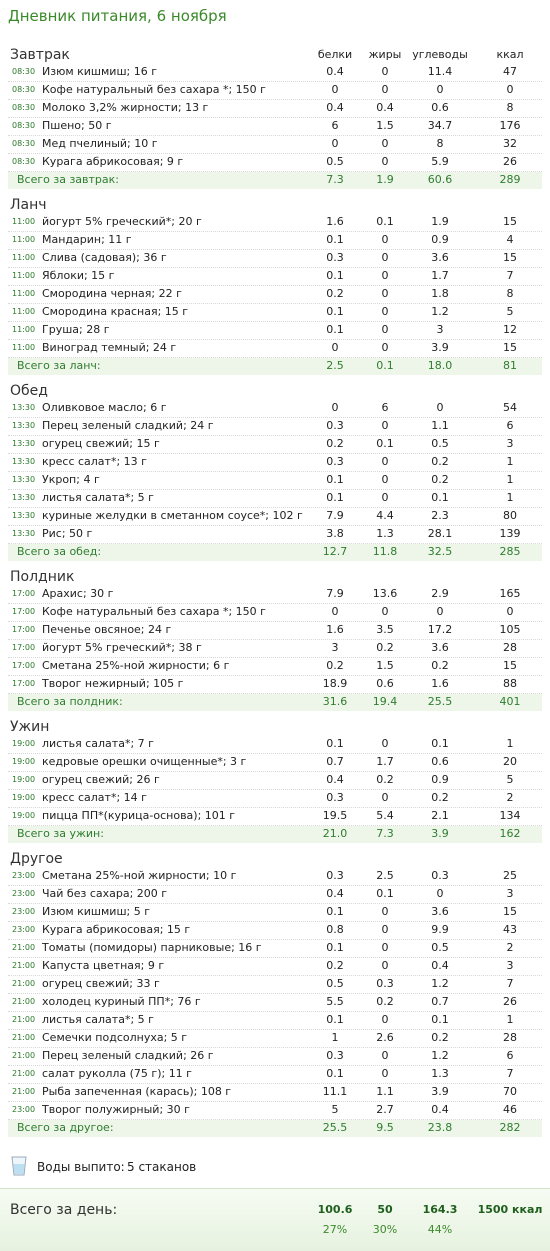 The width and height of the screenshot is (550, 1251). I want to click on item-time: 08:30, so click(24, 71).